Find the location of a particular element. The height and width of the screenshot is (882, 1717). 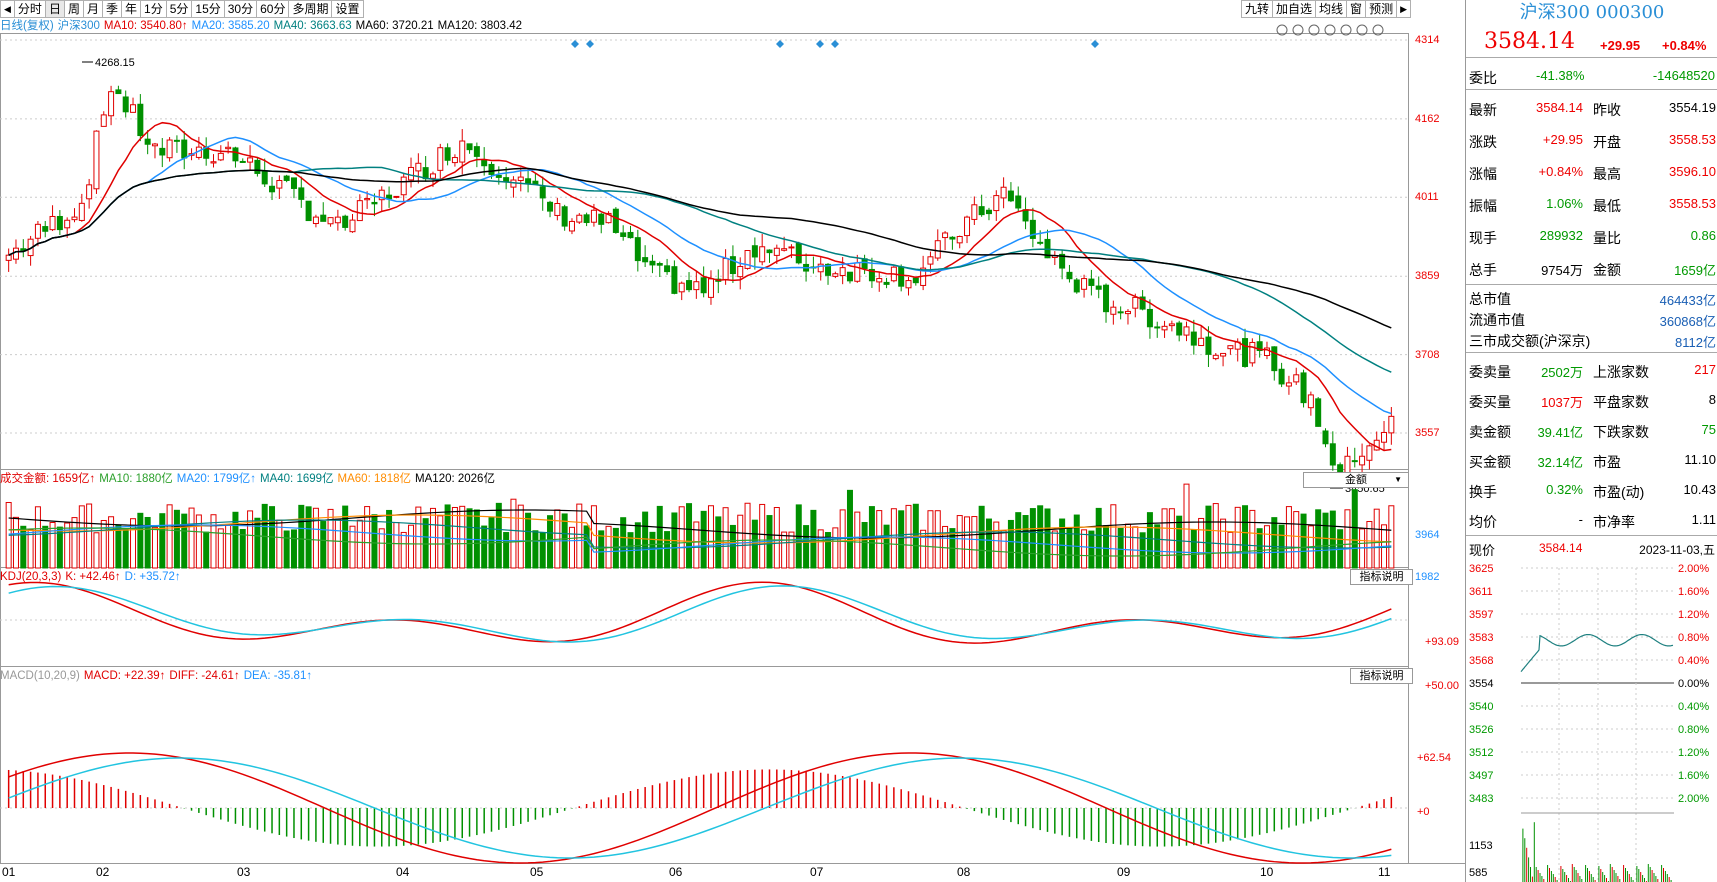

legend-item: MA60: 3720.21 is located at coordinates (394, 26).